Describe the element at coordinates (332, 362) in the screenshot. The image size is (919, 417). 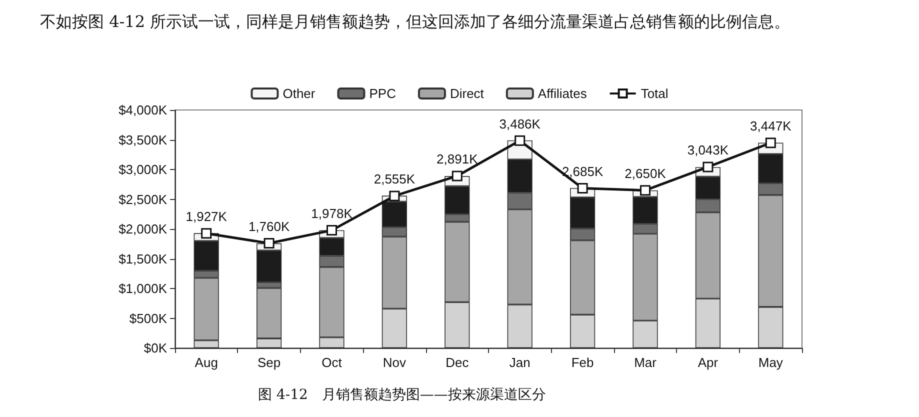
I see `x-tick-label: Oct` at that location.